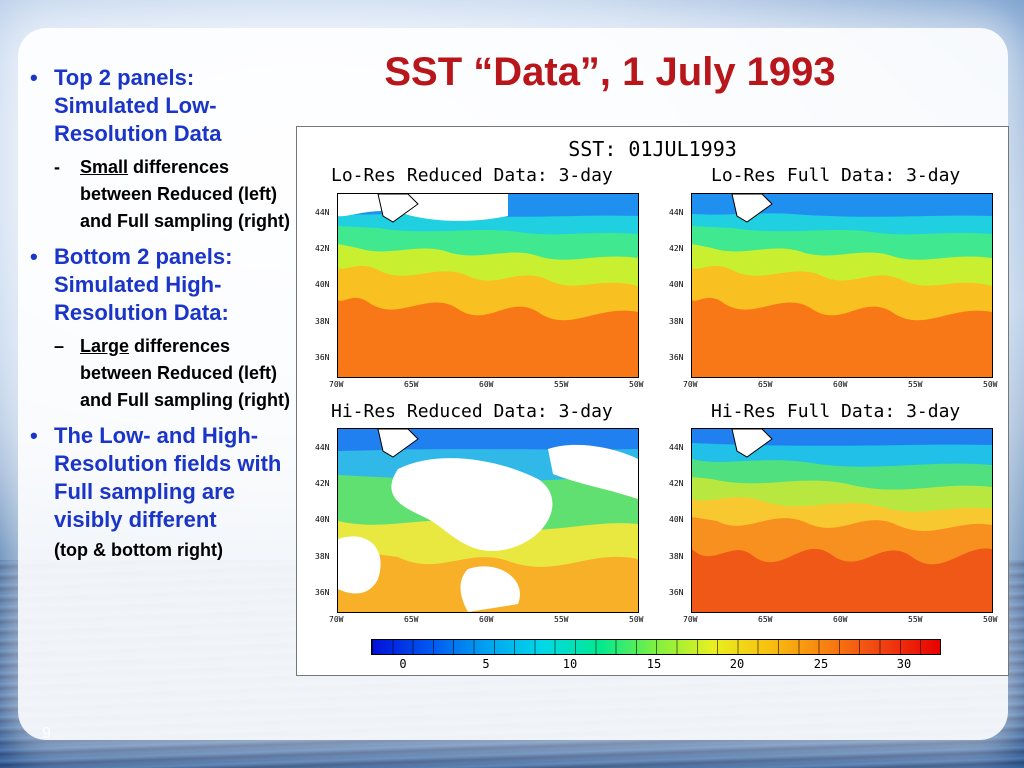 The image size is (1024, 768). What do you see at coordinates (690, 384) in the screenshot?
I see `lon-tick-p2-70w: 70W` at bounding box center [690, 384].